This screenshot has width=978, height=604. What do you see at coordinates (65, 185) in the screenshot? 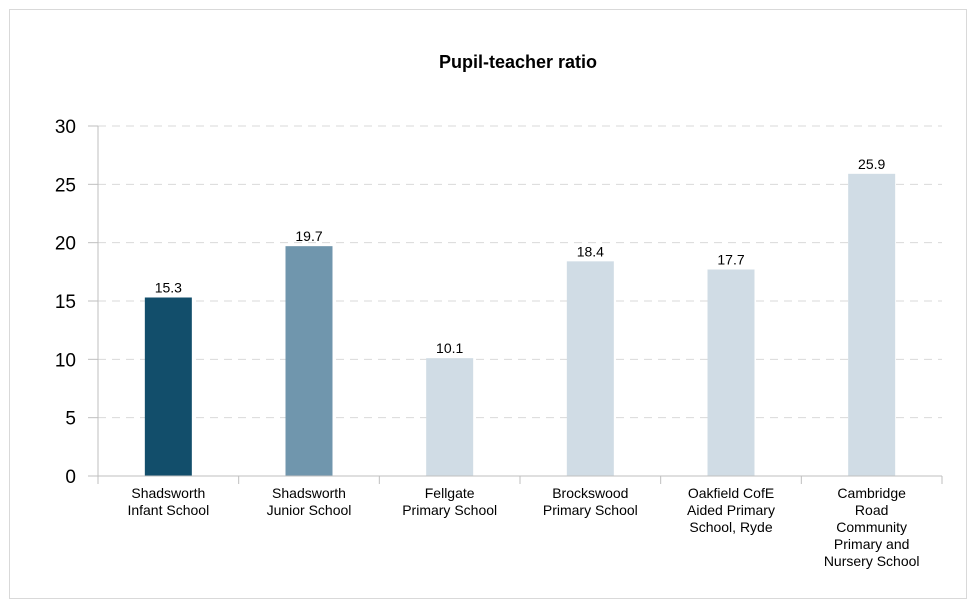
I see `y-tick-label: 25` at bounding box center [65, 185].